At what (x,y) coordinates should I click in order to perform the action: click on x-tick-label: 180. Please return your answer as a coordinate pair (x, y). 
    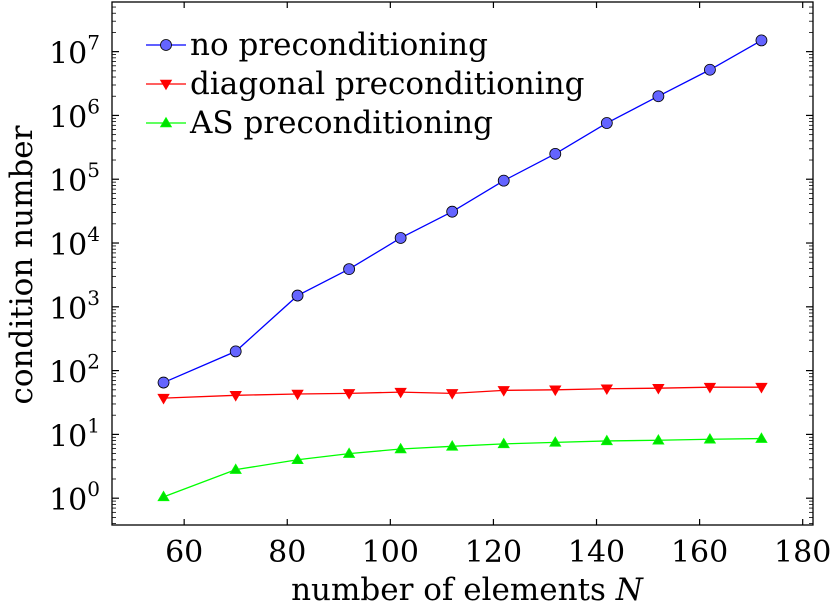
    Looking at the image, I should click on (802, 552).